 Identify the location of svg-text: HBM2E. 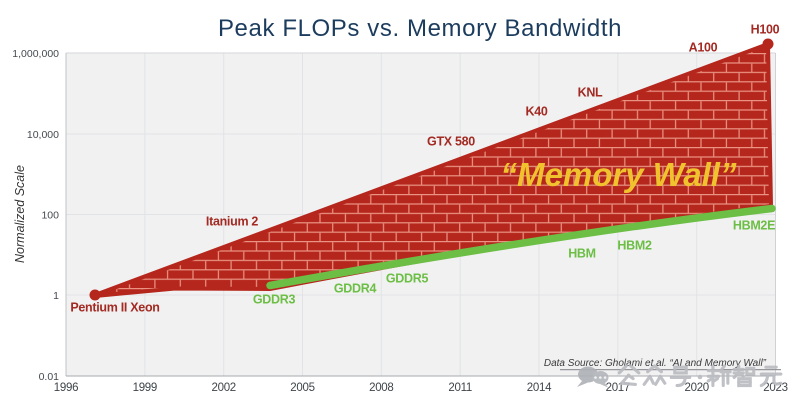
(754, 226).